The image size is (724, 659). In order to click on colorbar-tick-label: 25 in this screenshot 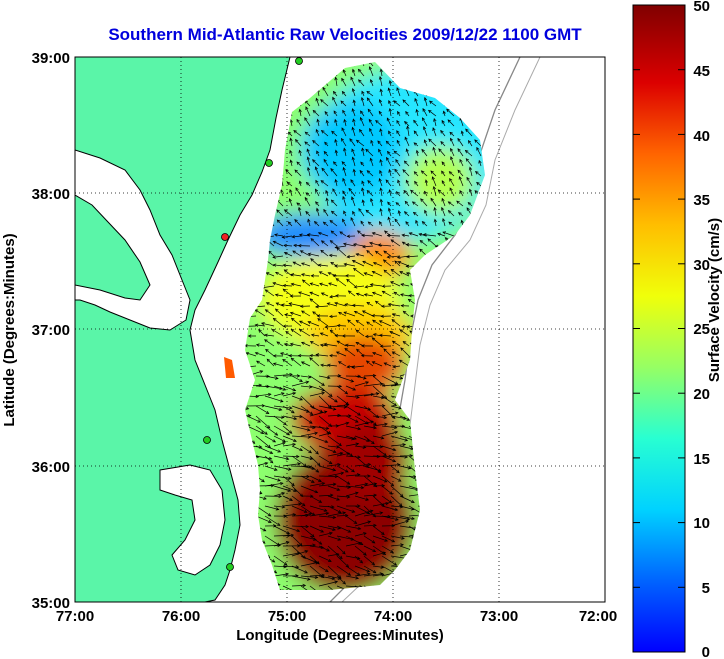, I will do `click(701, 329)`.